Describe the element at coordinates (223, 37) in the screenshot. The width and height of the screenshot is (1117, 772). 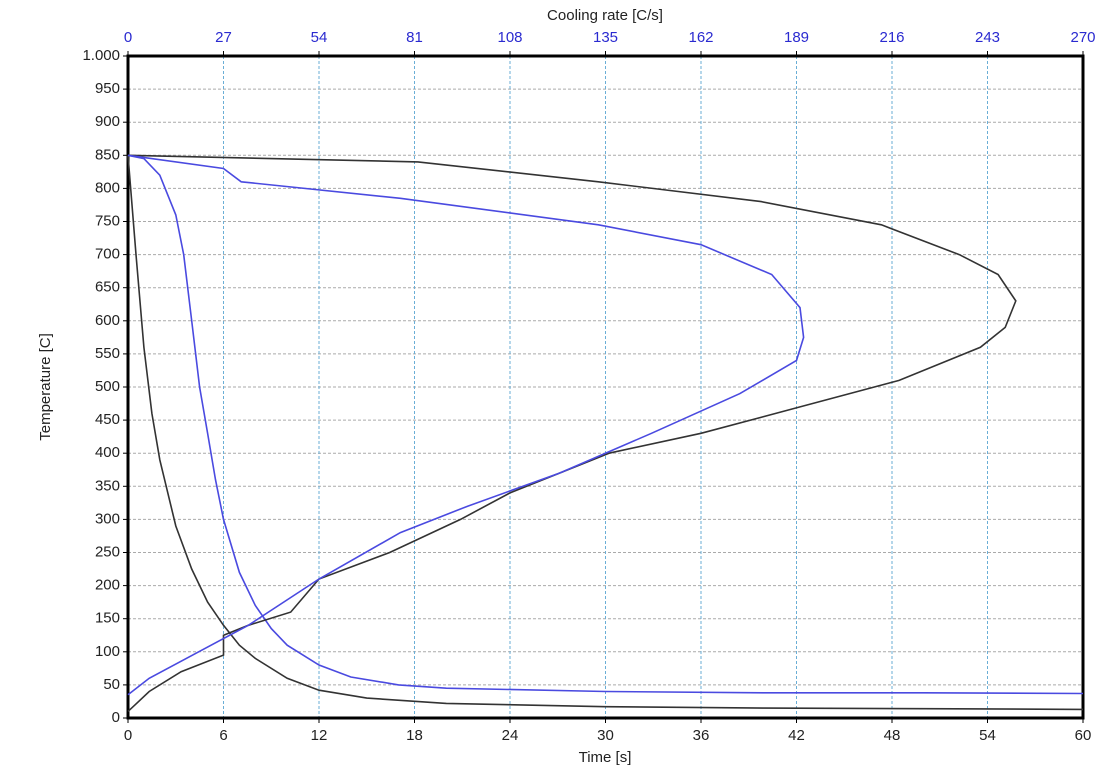
I see `x2-tick-label: 27` at that location.